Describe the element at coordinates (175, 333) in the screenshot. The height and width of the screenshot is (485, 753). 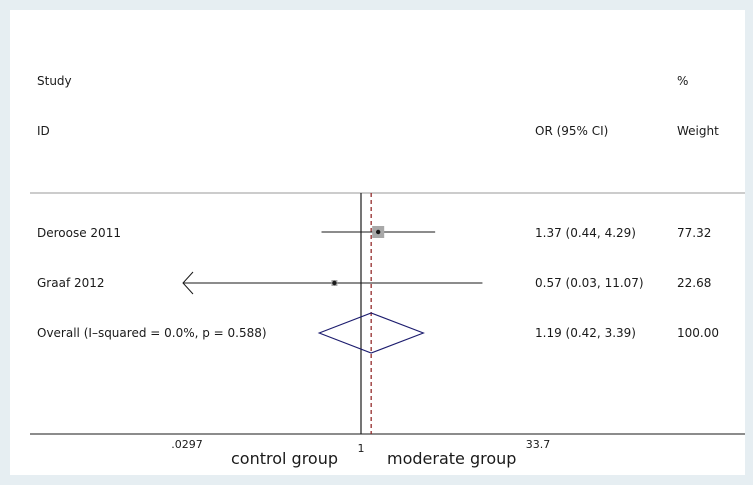
I see `heterogeneity-text: (I–squared = 0.0%, p = 0.588)` at that location.